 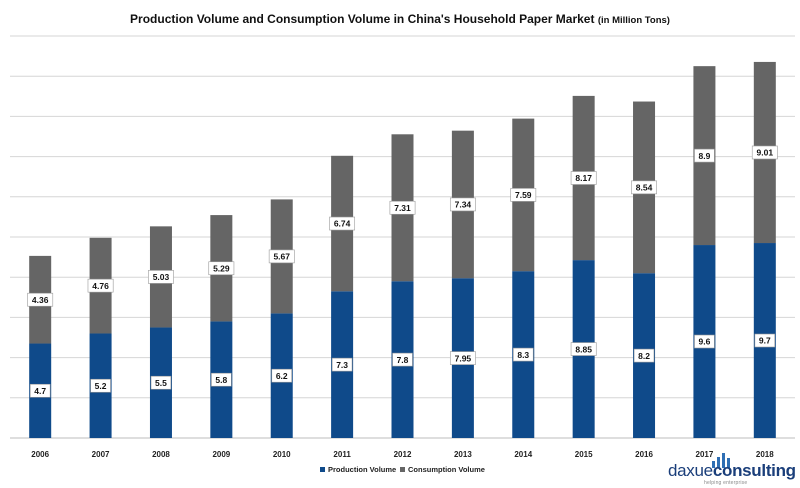 I want to click on x-tick-label: 2010, so click(x=282, y=454).